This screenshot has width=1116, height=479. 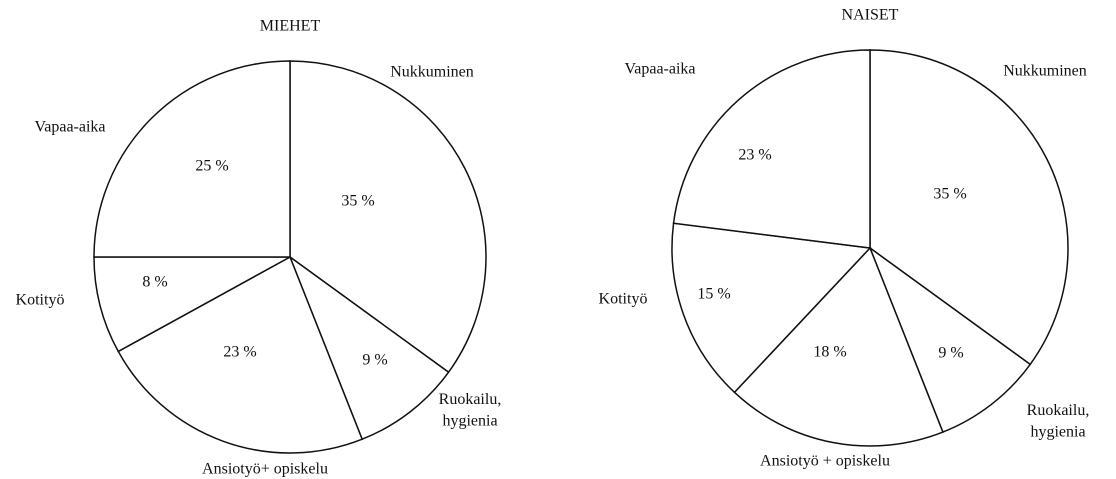 What do you see at coordinates (265, 469) in the screenshot?
I see `category-label: Ansiotyö+ opiskelu` at bounding box center [265, 469].